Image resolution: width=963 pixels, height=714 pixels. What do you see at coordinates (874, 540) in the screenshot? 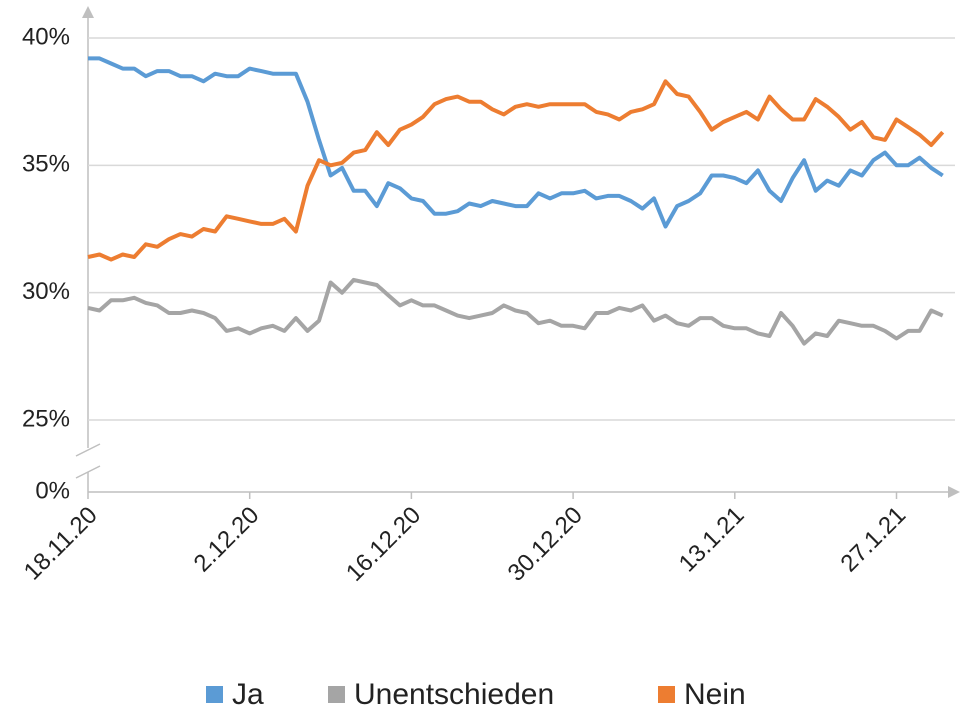
I see `x-tick-label: 27.1.21` at bounding box center [874, 540].